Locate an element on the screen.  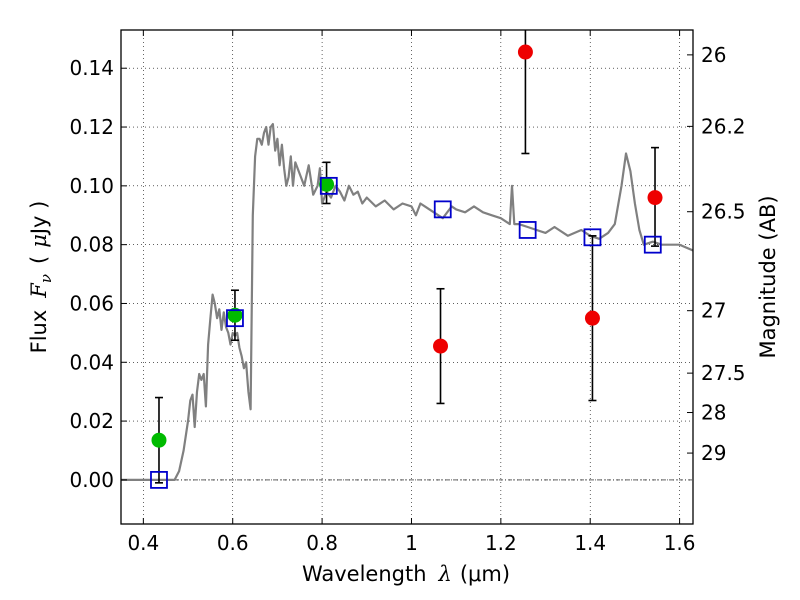
y-tick-label: 0.04 is located at coordinates (91, 362).